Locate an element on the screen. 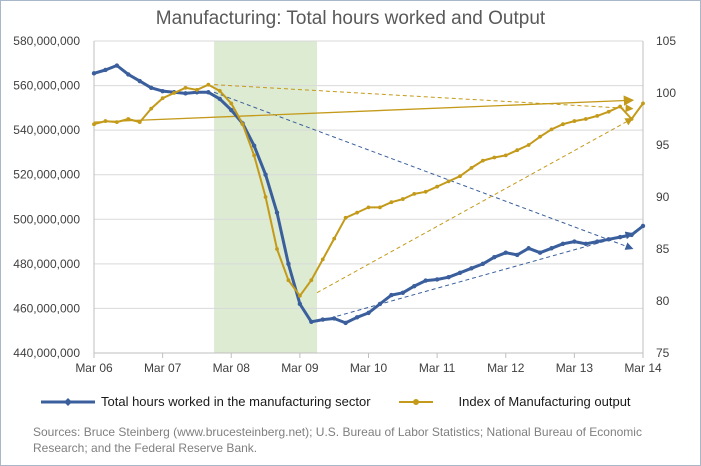 The width and height of the screenshot is (701, 466). y-right-tick-label: 90 is located at coordinates (663, 197).